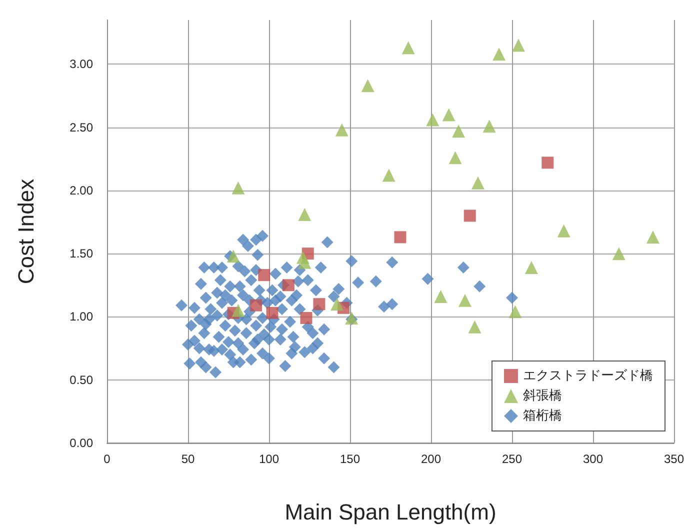  What do you see at coordinates (82, 253) in the screenshot?
I see `y-tick-label: 1.50` at bounding box center [82, 253].